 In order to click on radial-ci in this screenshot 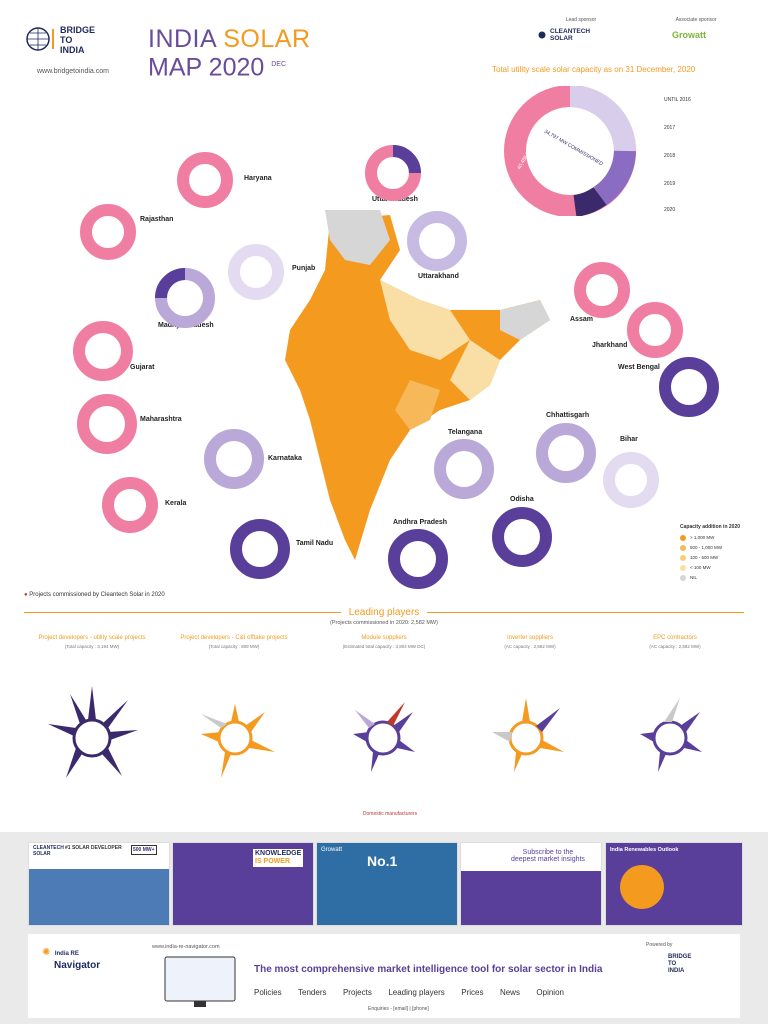, I will do `click(238, 741)`.